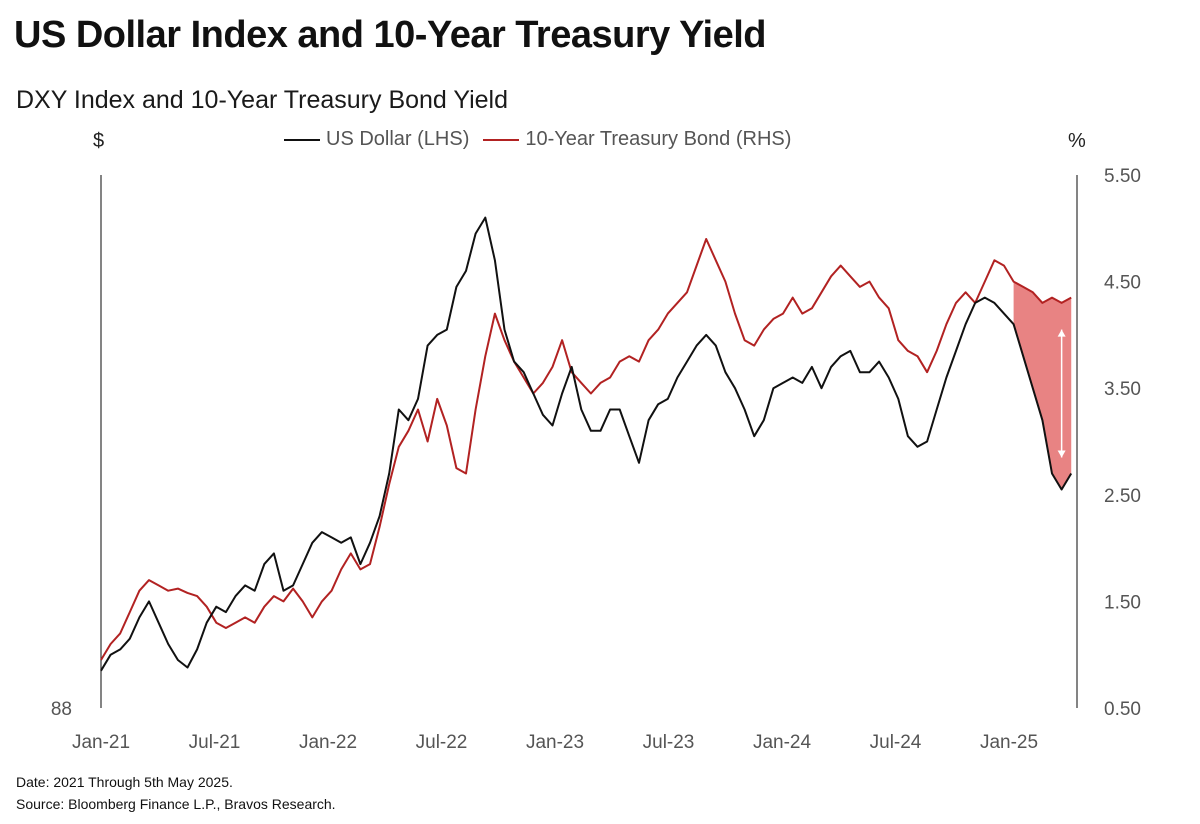 This screenshot has height=824, width=1200. What do you see at coordinates (99, 141) in the screenshot?
I see `left-axis-unit: $` at bounding box center [99, 141].